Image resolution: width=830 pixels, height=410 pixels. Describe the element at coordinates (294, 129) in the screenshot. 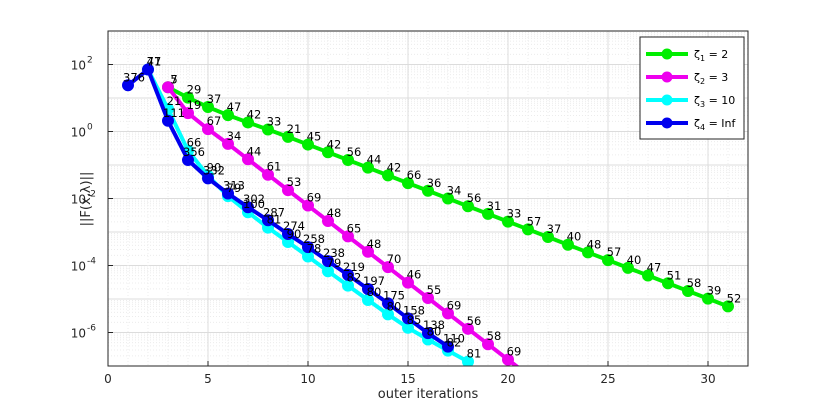

I see `data-label: 21` at that location.